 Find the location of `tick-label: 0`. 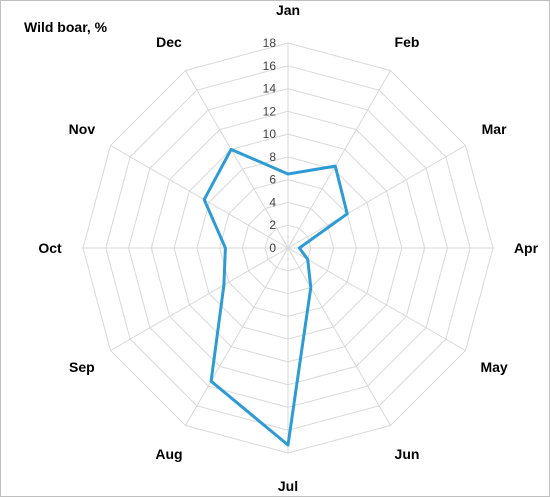

tick-label: 0 is located at coordinates (272, 248).